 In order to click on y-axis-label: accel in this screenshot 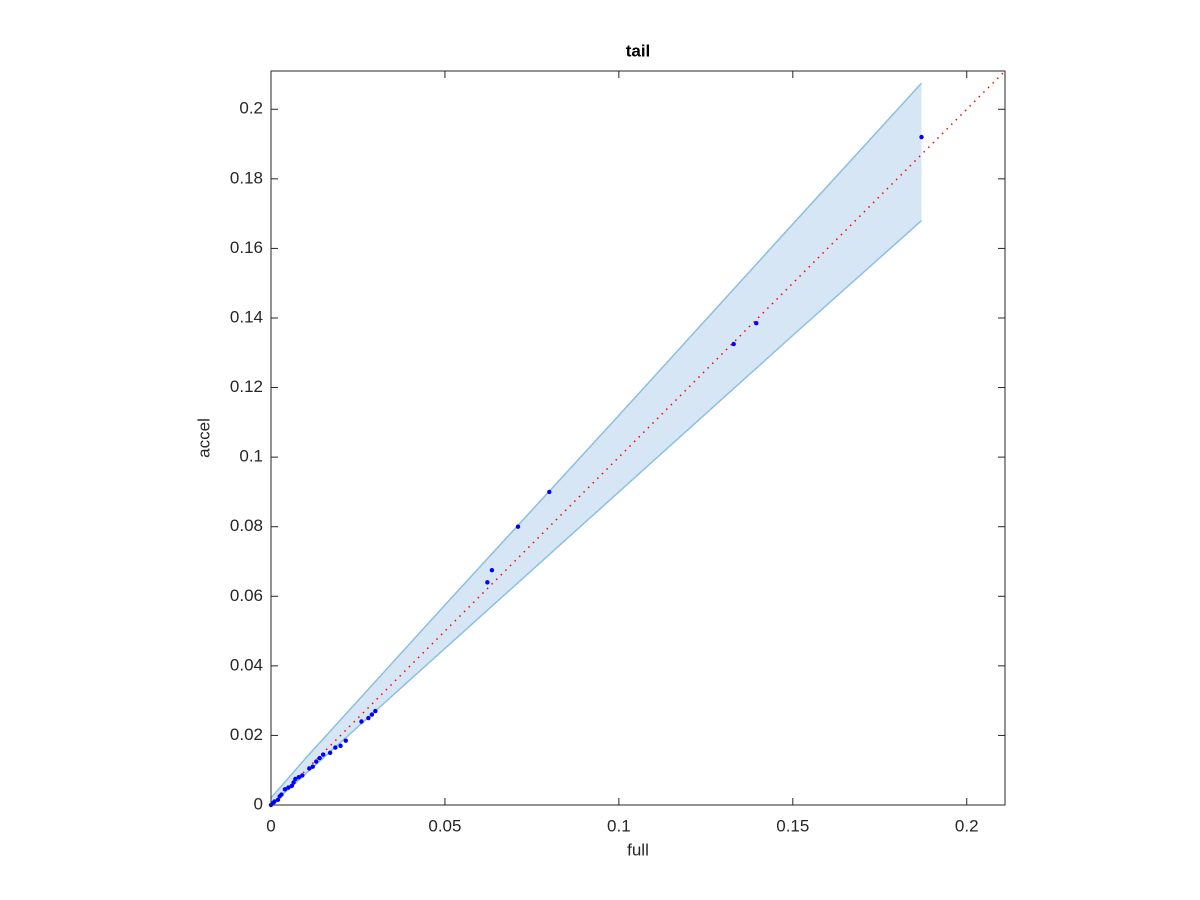, I will do `click(203, 438)`.